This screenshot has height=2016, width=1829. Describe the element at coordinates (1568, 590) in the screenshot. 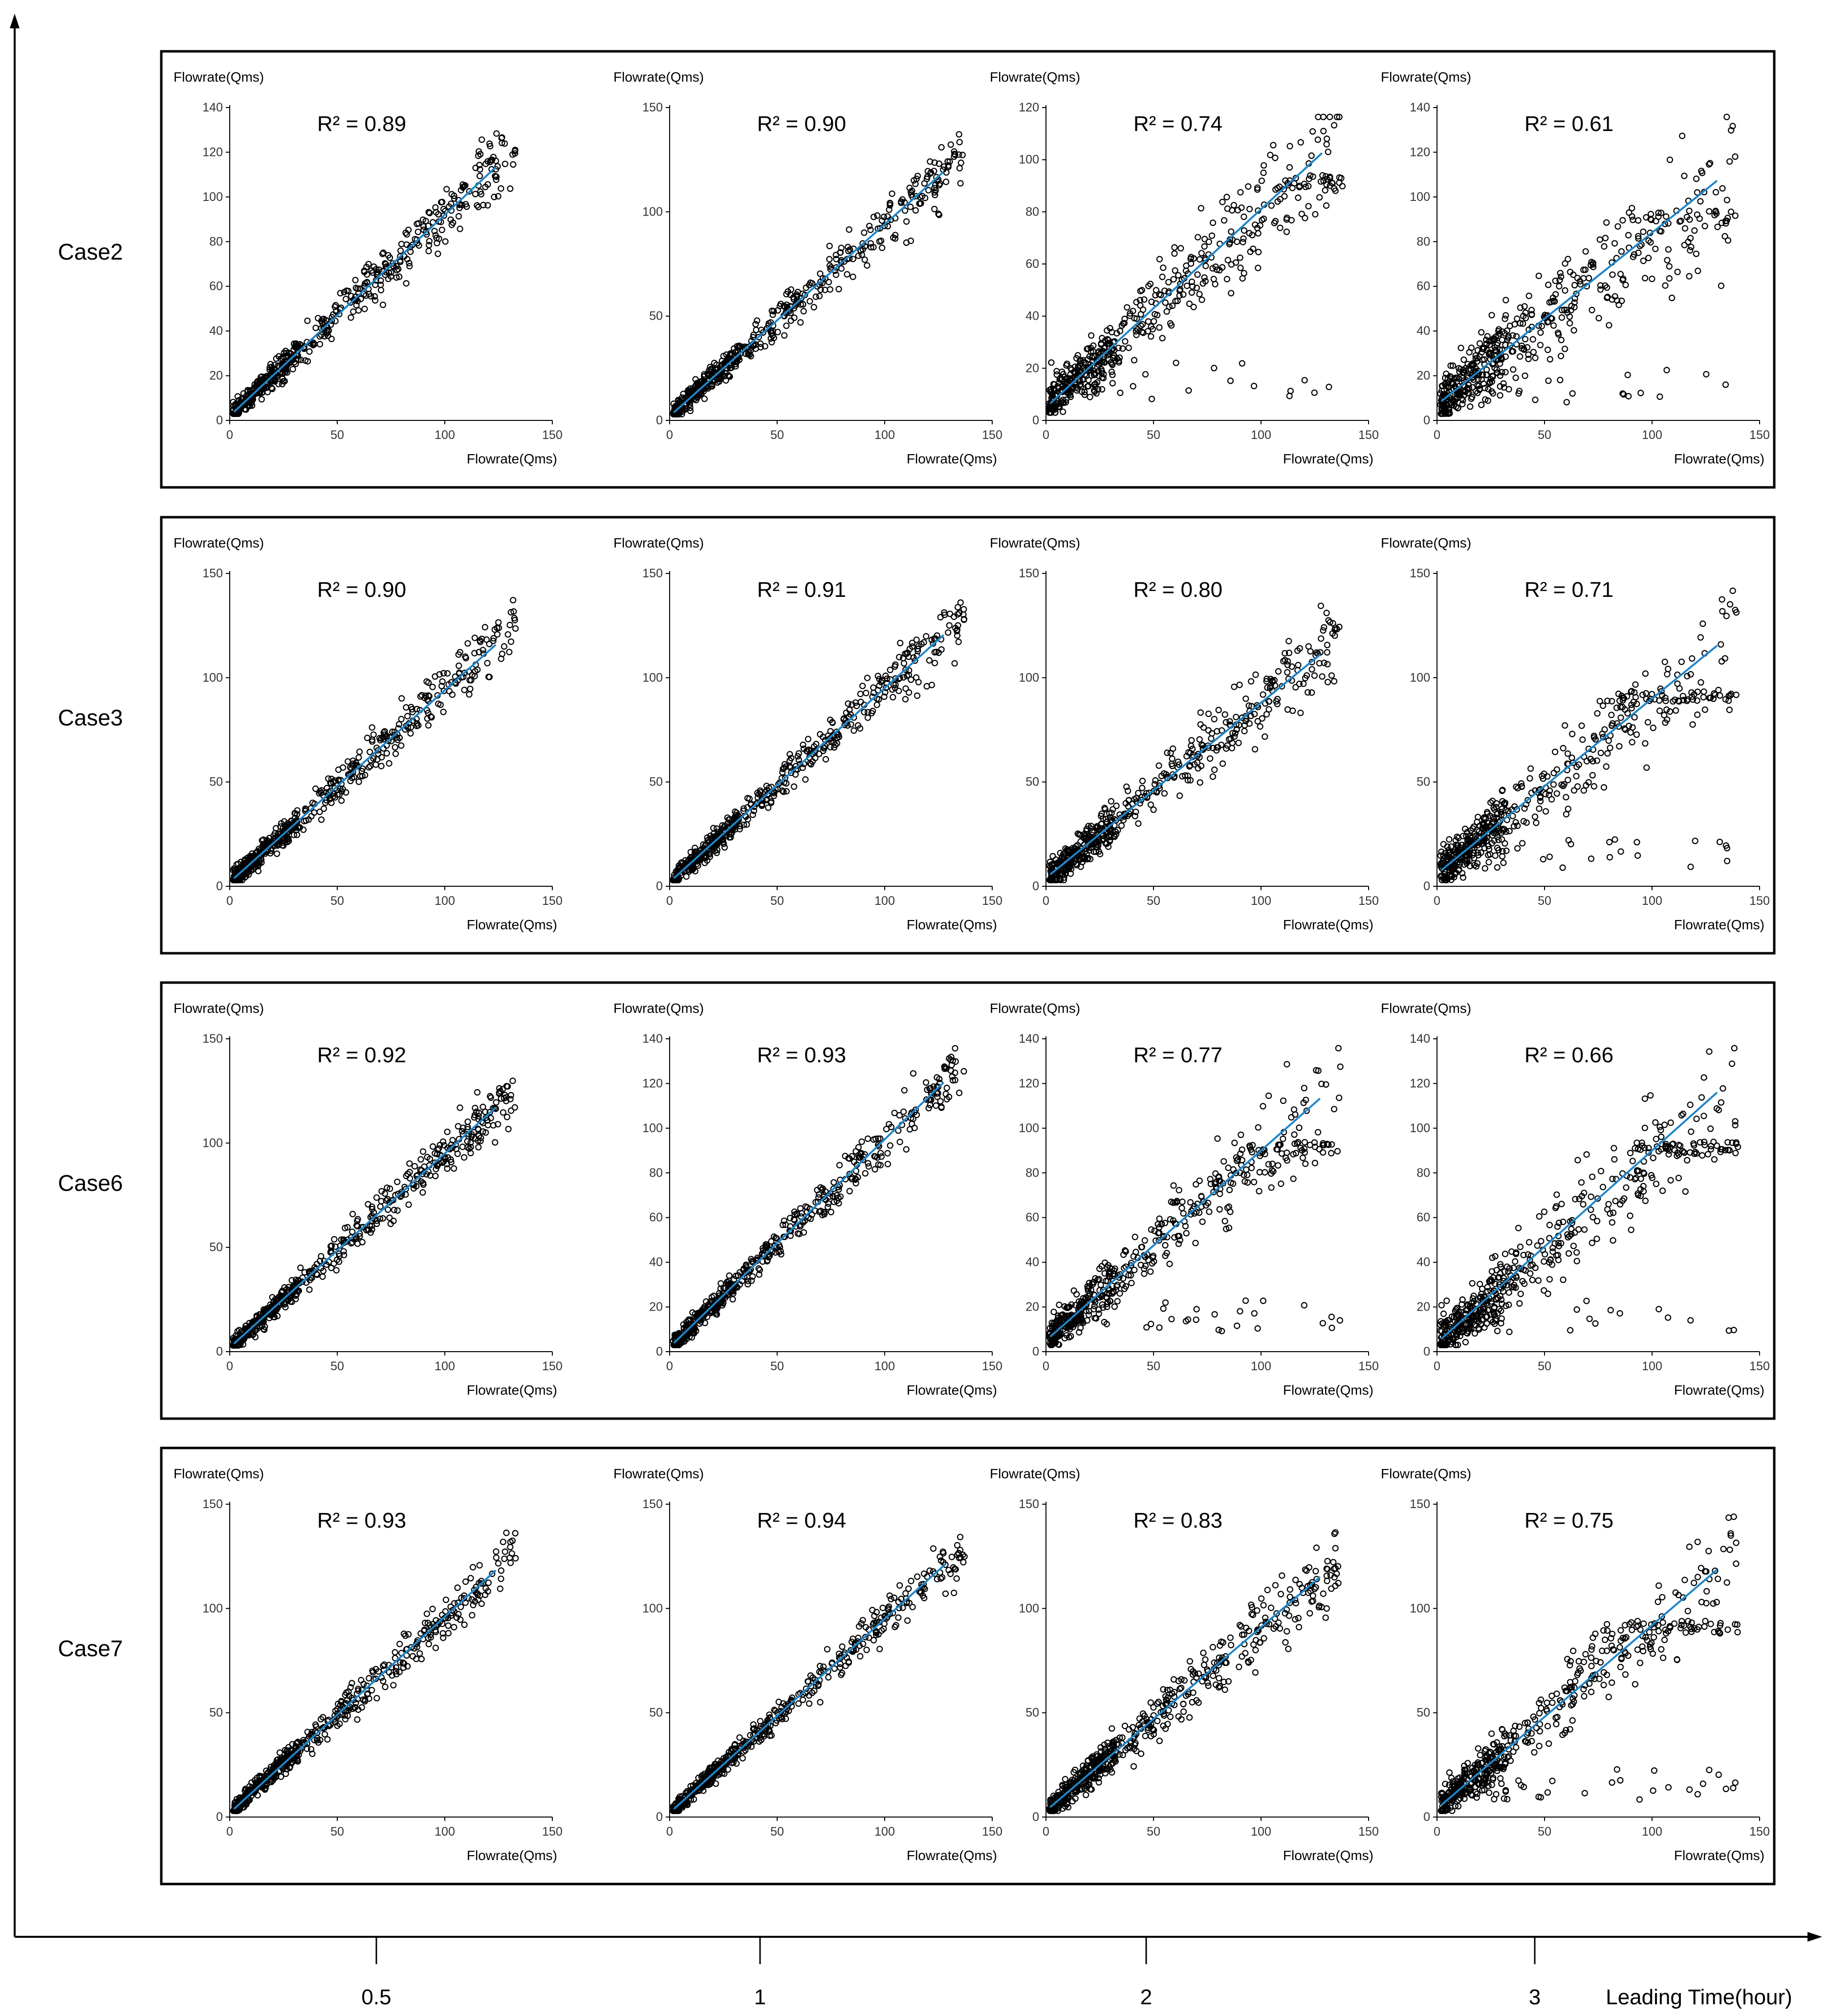

I see `r-squared-label: R² = 0.71` at that location.